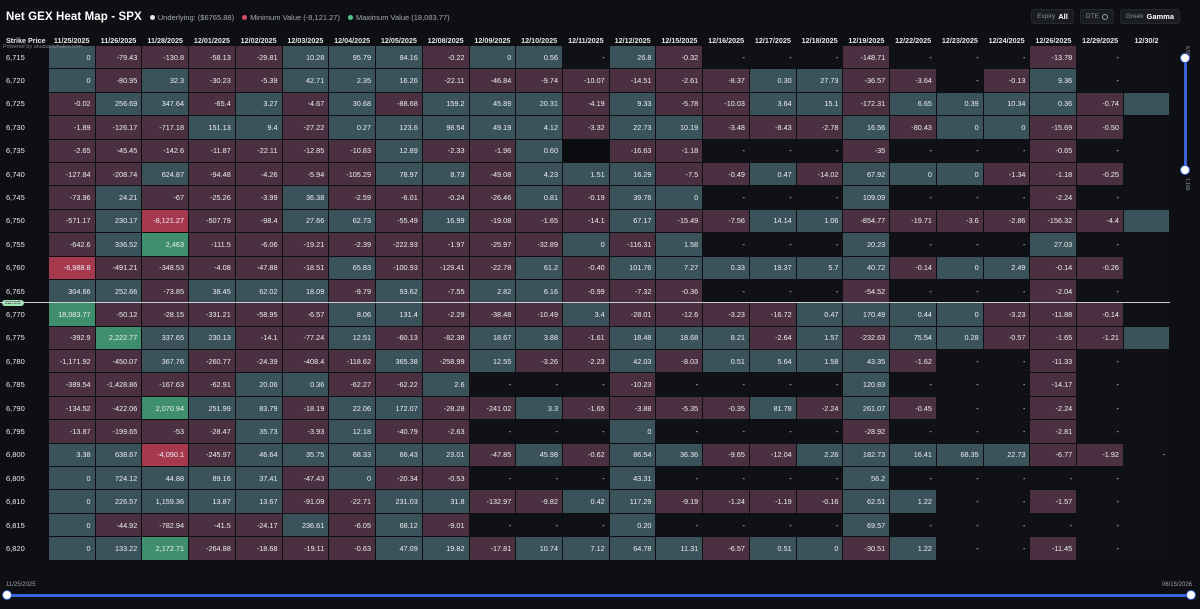 The width and height of the screenshot is (1200, 609). I want to click on gex-value-cell: -0.22, so click(445, 57).